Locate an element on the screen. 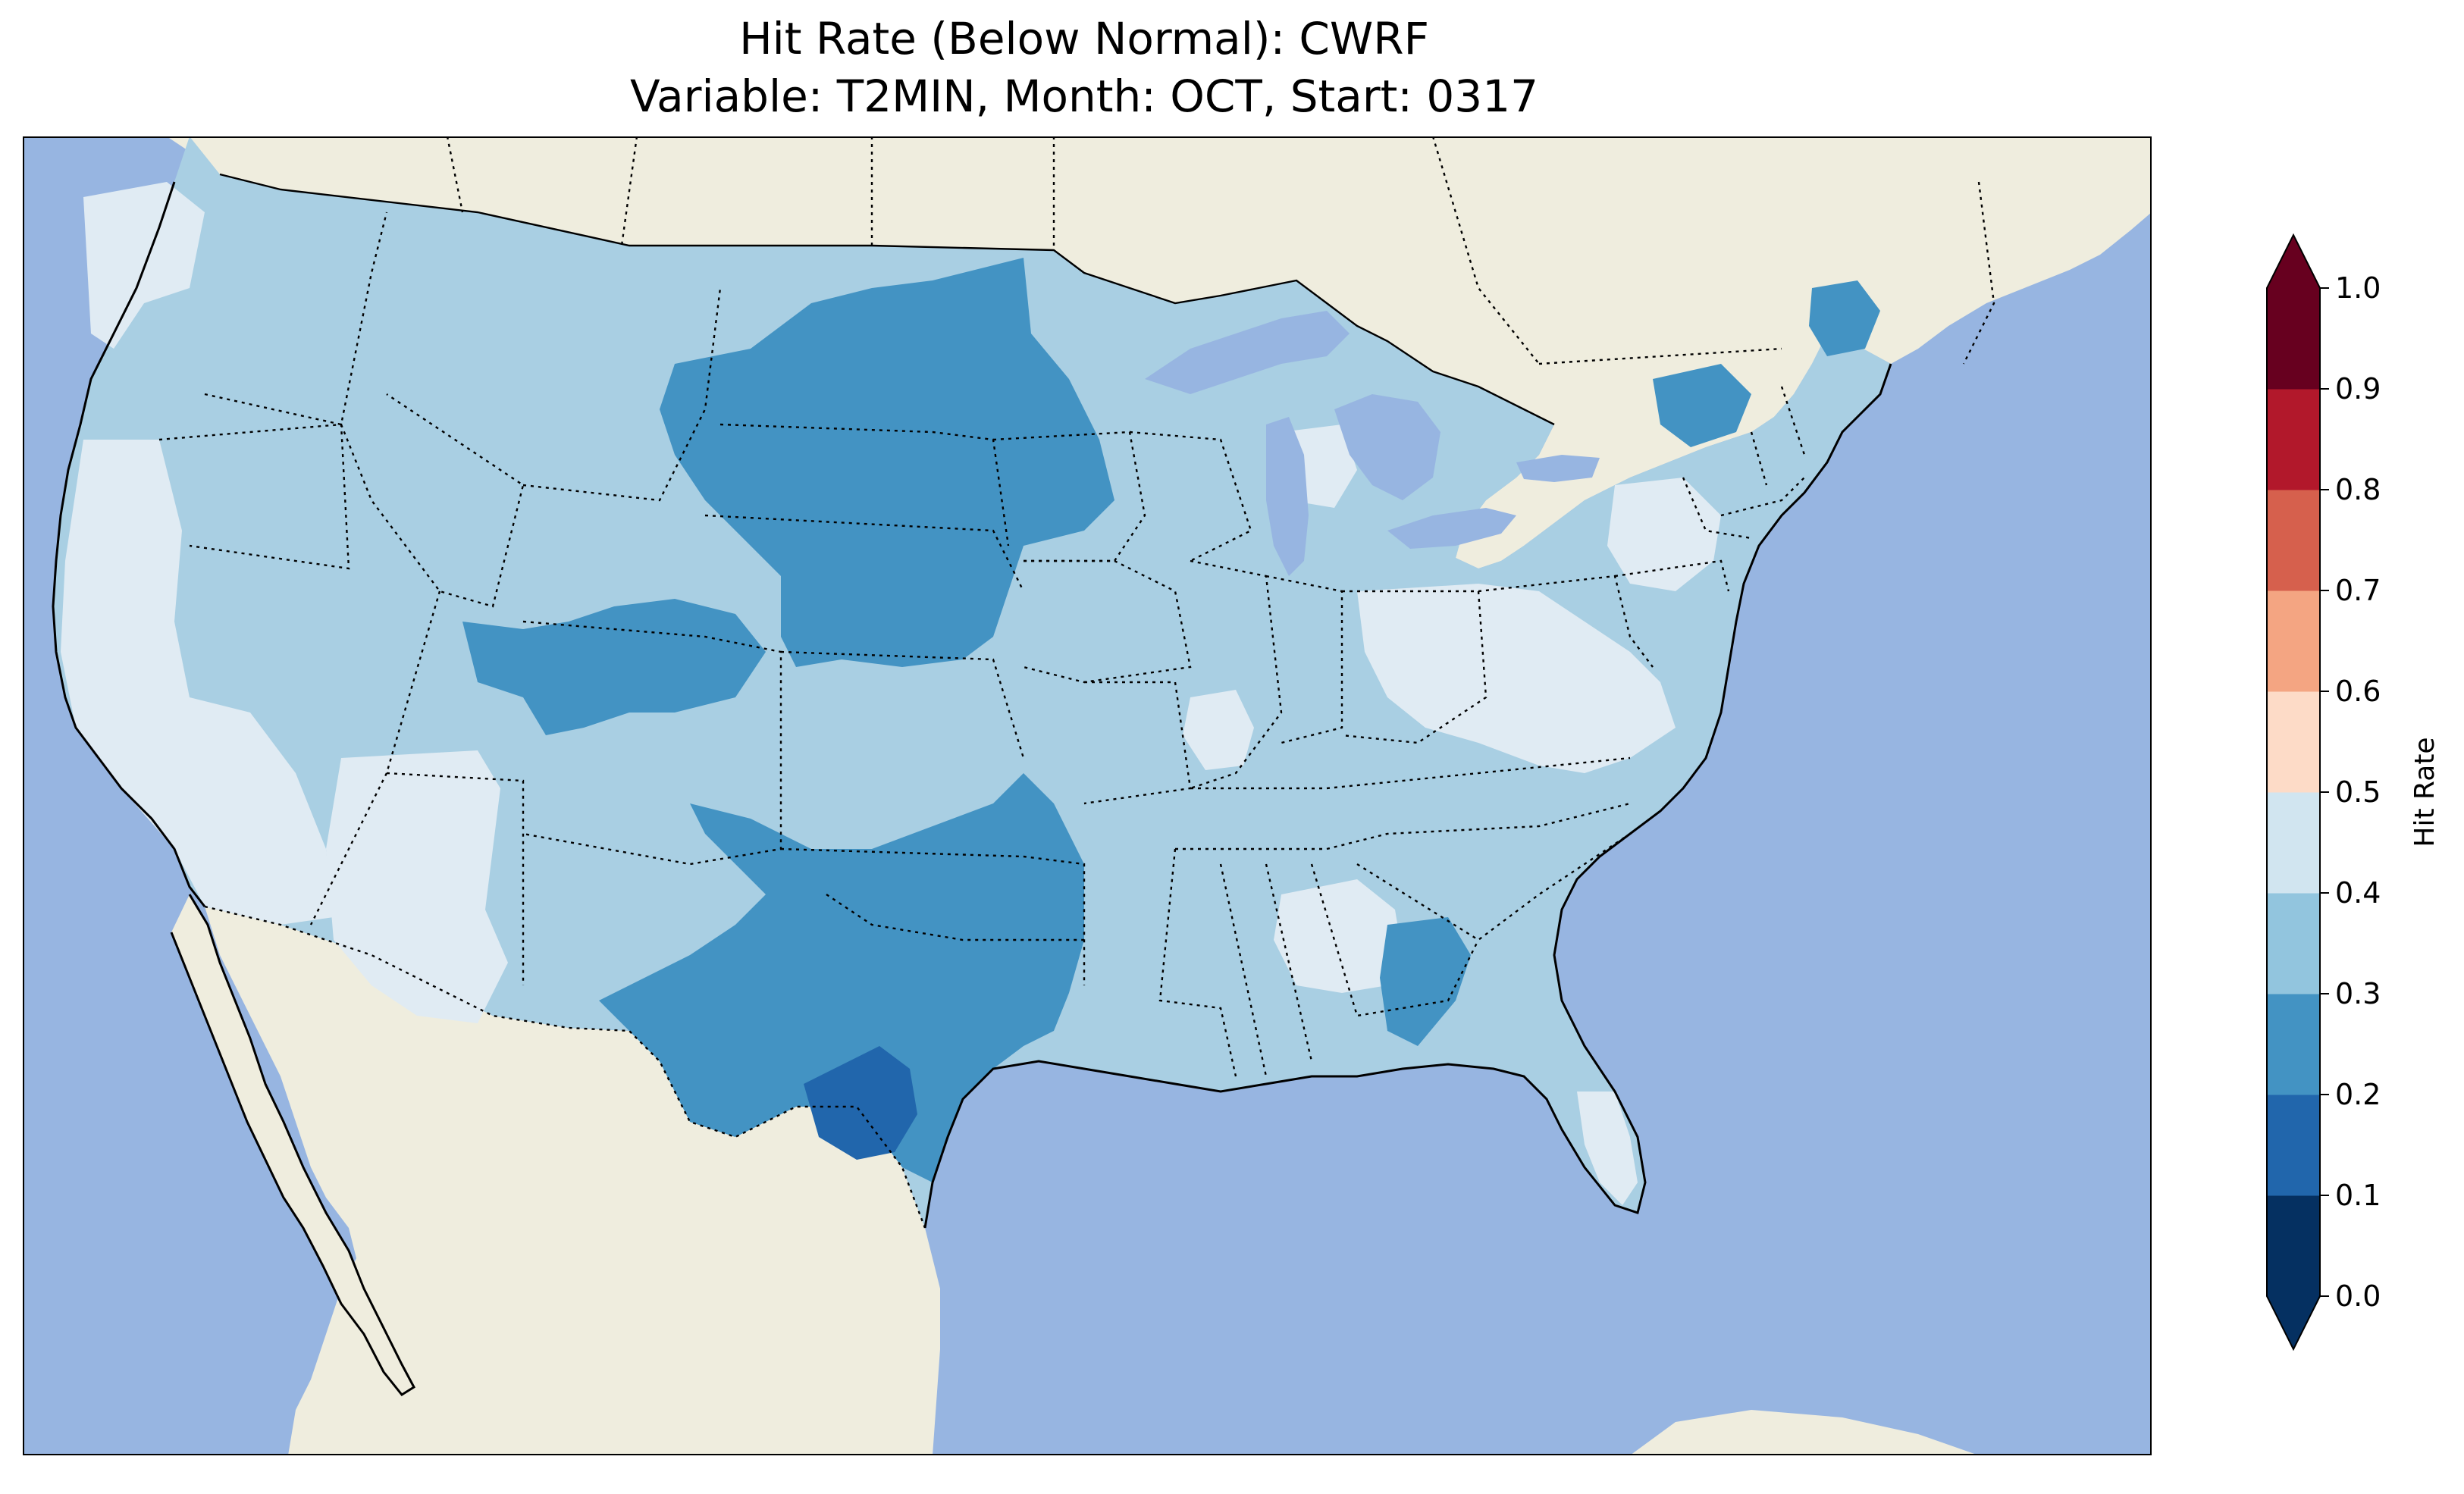  lake-ontario is located at coordinates (1558, 468).